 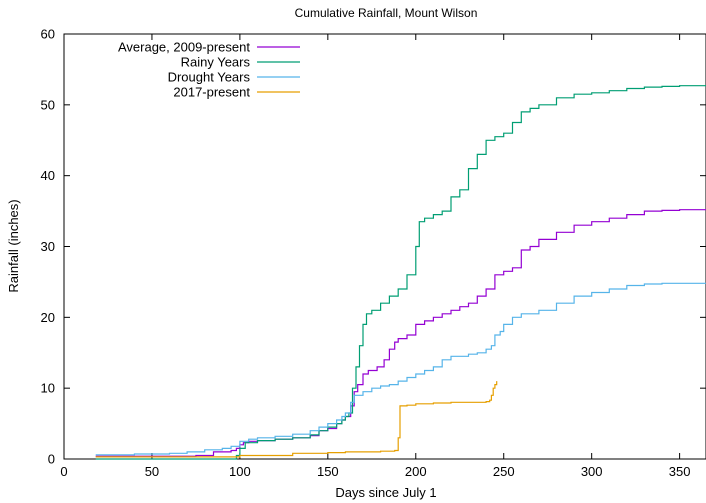 What do you see at coordinates (48, 175) in the screenshot?
I see `y-tick-label: 40` at bounding box center [48, 175].